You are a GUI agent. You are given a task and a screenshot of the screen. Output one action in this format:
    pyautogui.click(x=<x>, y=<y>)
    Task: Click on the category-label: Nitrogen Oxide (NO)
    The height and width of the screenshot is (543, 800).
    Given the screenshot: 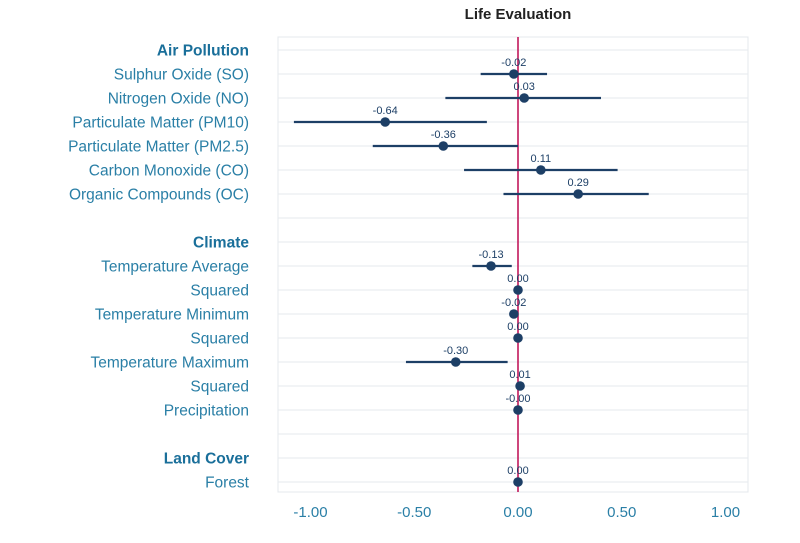 What is the action you would take?
    pyautogui.click(x=178, y=99)
    